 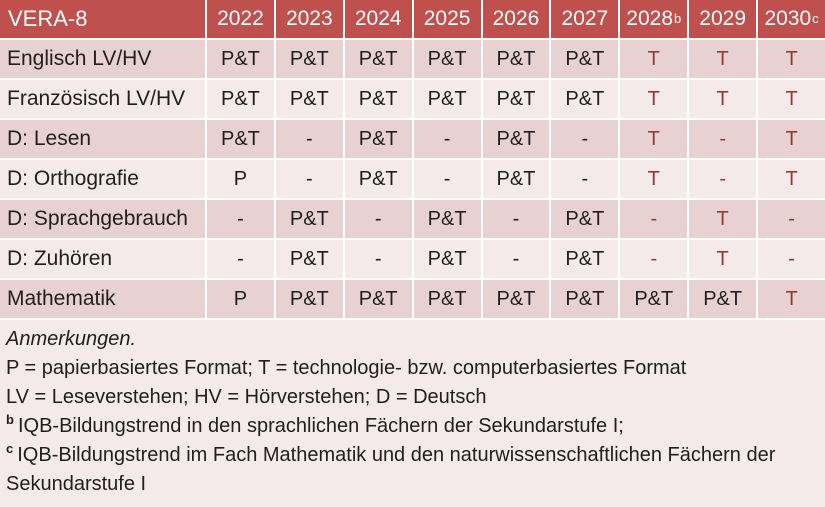 I want to click on row-label: D: Sprachgebrauch, so click(x=102, y=219).